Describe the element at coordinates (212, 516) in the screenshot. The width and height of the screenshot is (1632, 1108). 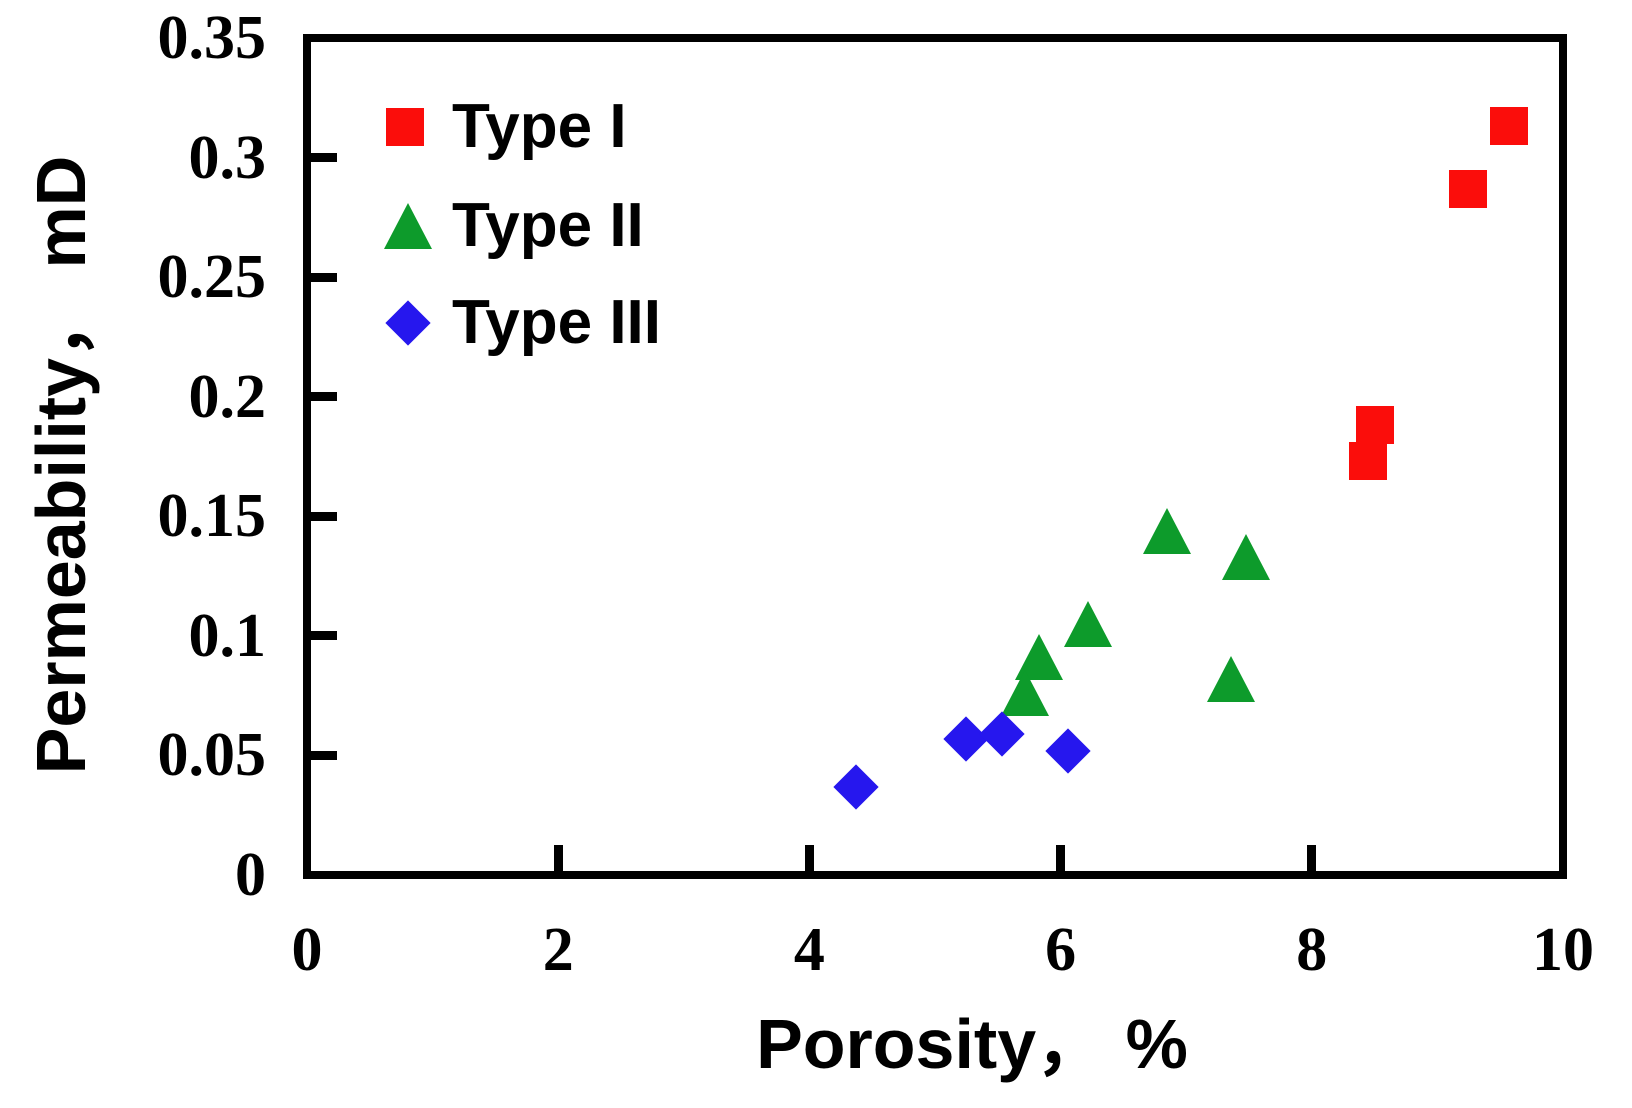
I see `y-tick-label: 0.15` at that location.